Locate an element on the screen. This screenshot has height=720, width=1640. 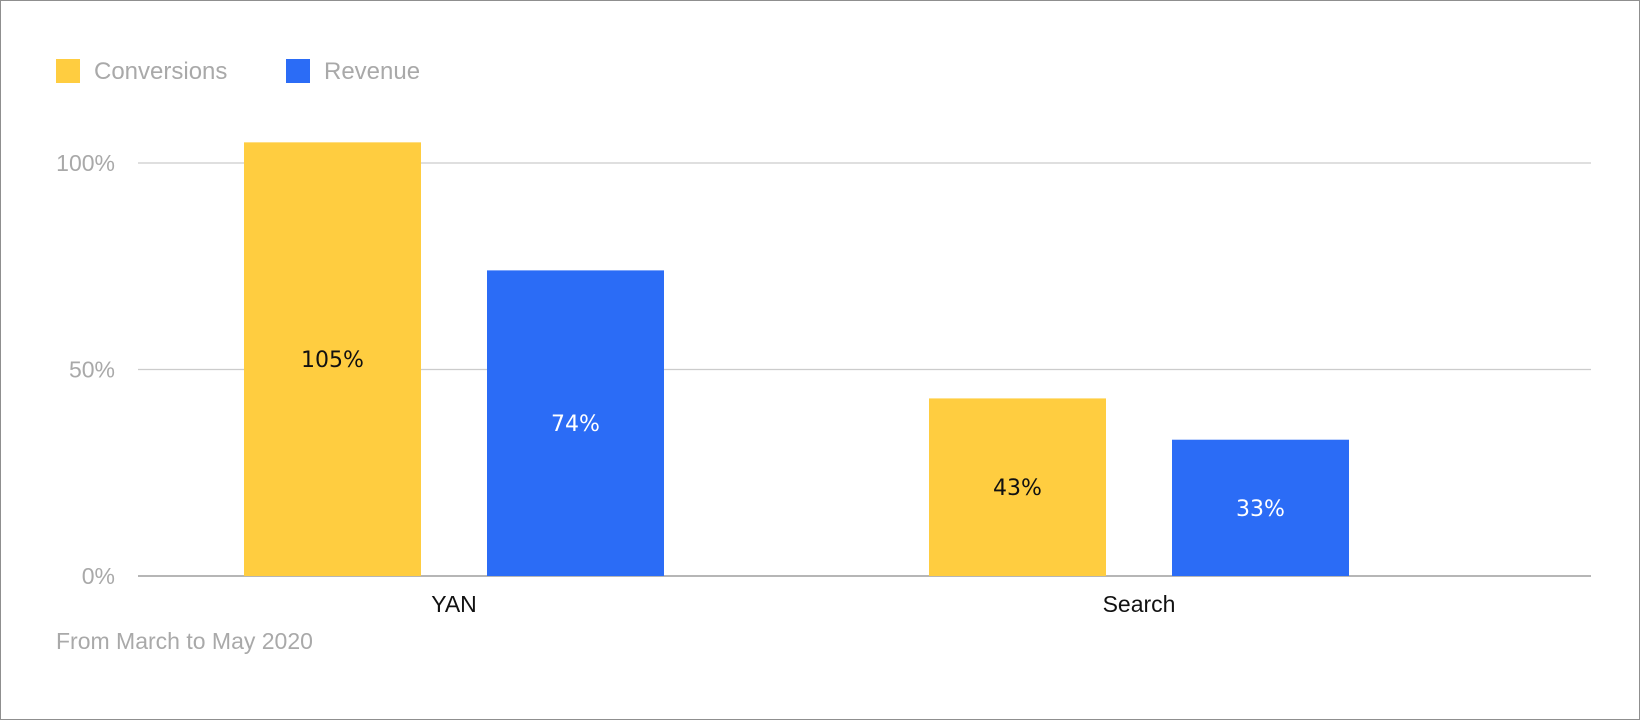
x-category-label: Search is located at coordinates (1139, 604).